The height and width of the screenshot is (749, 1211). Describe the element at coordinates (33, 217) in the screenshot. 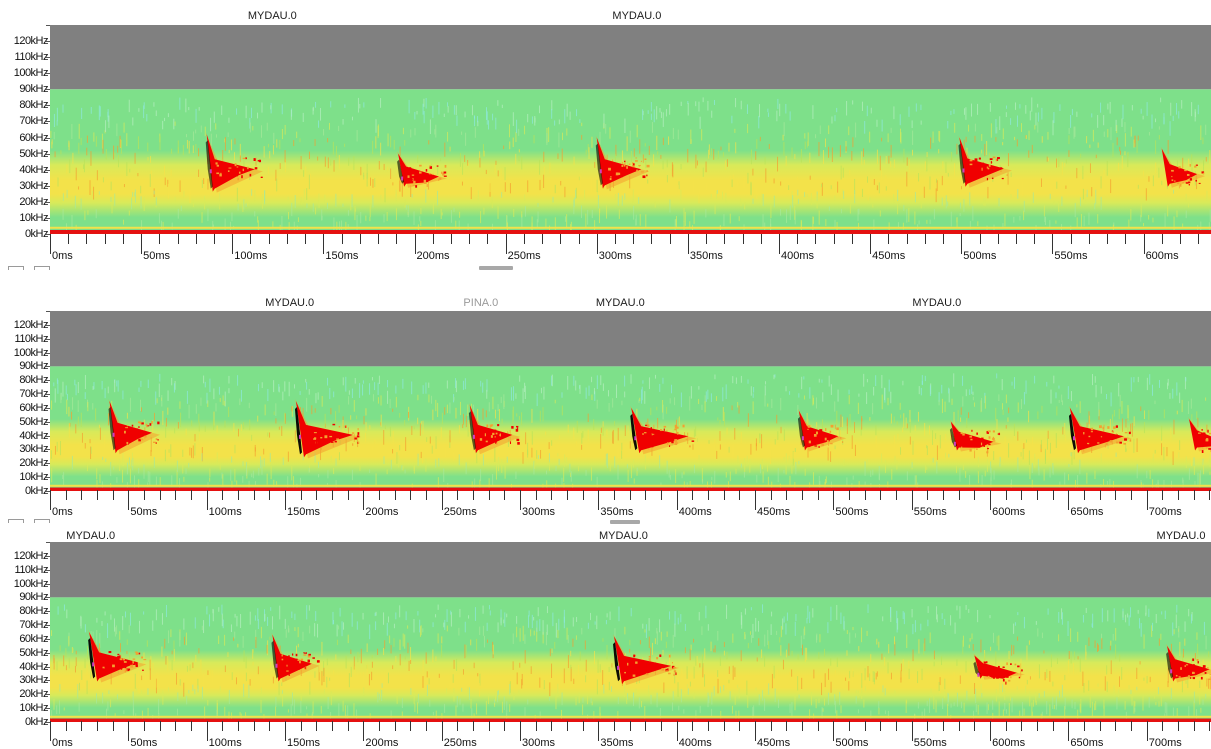

I see `frequency-tick-label: 10kHz` at that location.